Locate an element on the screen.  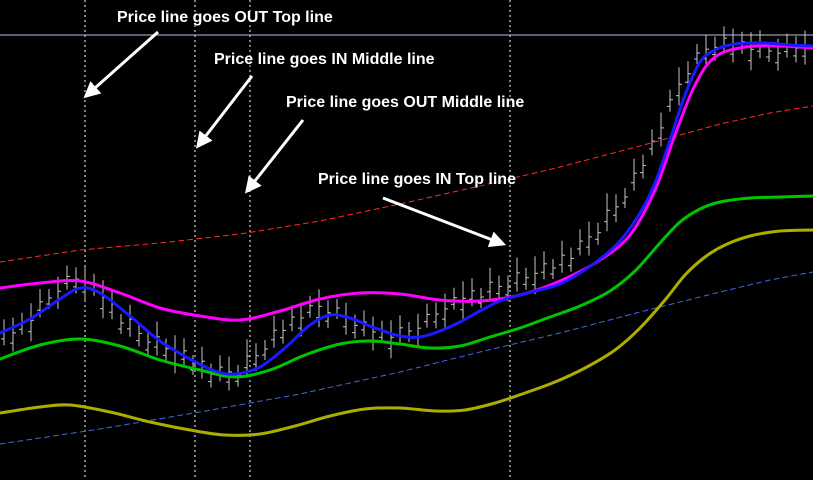
annotation-price-in-top-line: Price line goes IN Top line is located at coordinates (417, 179).